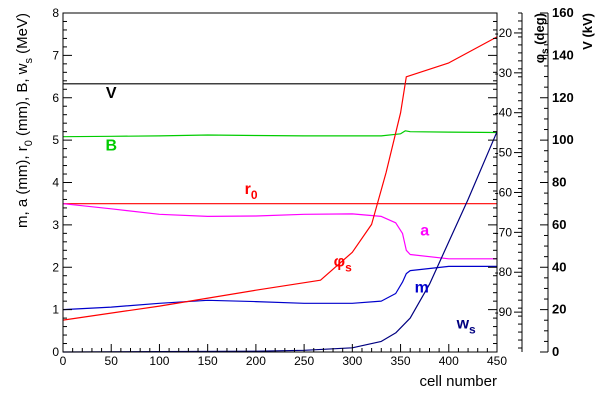  What do you see at coordinates (555, 351) in the screenshot?
I see `v-tick-label: 0` at bounding box center [555, 351].